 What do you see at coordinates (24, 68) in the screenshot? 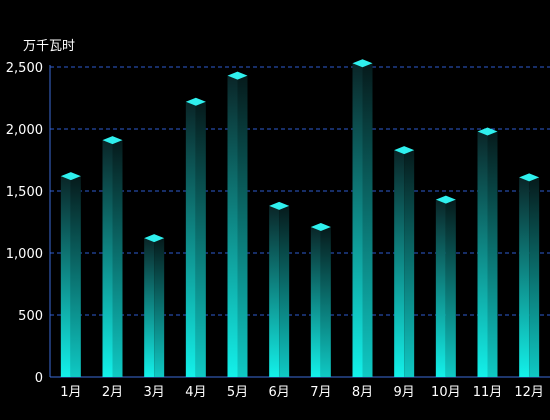
I see `y-tick-label: 2,500` at bounding box center [24, 68].